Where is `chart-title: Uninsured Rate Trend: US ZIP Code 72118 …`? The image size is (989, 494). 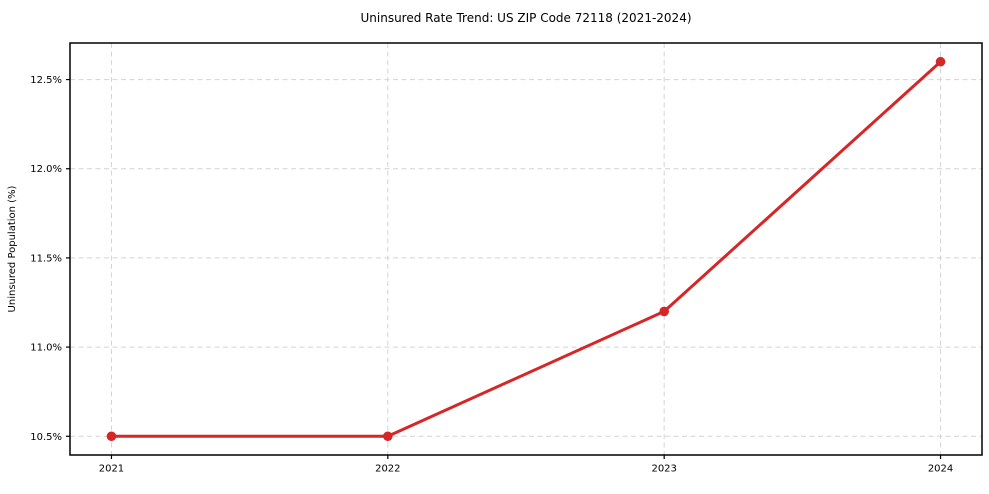 chart-title: Uninsured Rate Trend: US ZIP Code 72118 … is located at coordinates (525, 18).